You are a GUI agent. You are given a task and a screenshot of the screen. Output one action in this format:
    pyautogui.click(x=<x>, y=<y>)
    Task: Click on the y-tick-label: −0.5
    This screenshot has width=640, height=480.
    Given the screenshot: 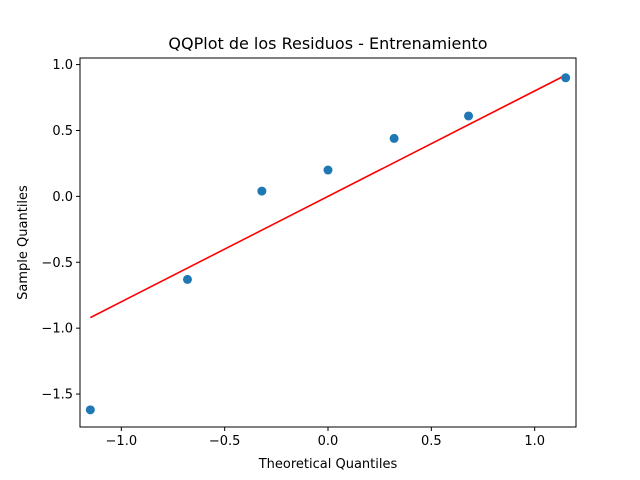 What is the action you would take?
    pyautogui.click(x=57, y=263)
    